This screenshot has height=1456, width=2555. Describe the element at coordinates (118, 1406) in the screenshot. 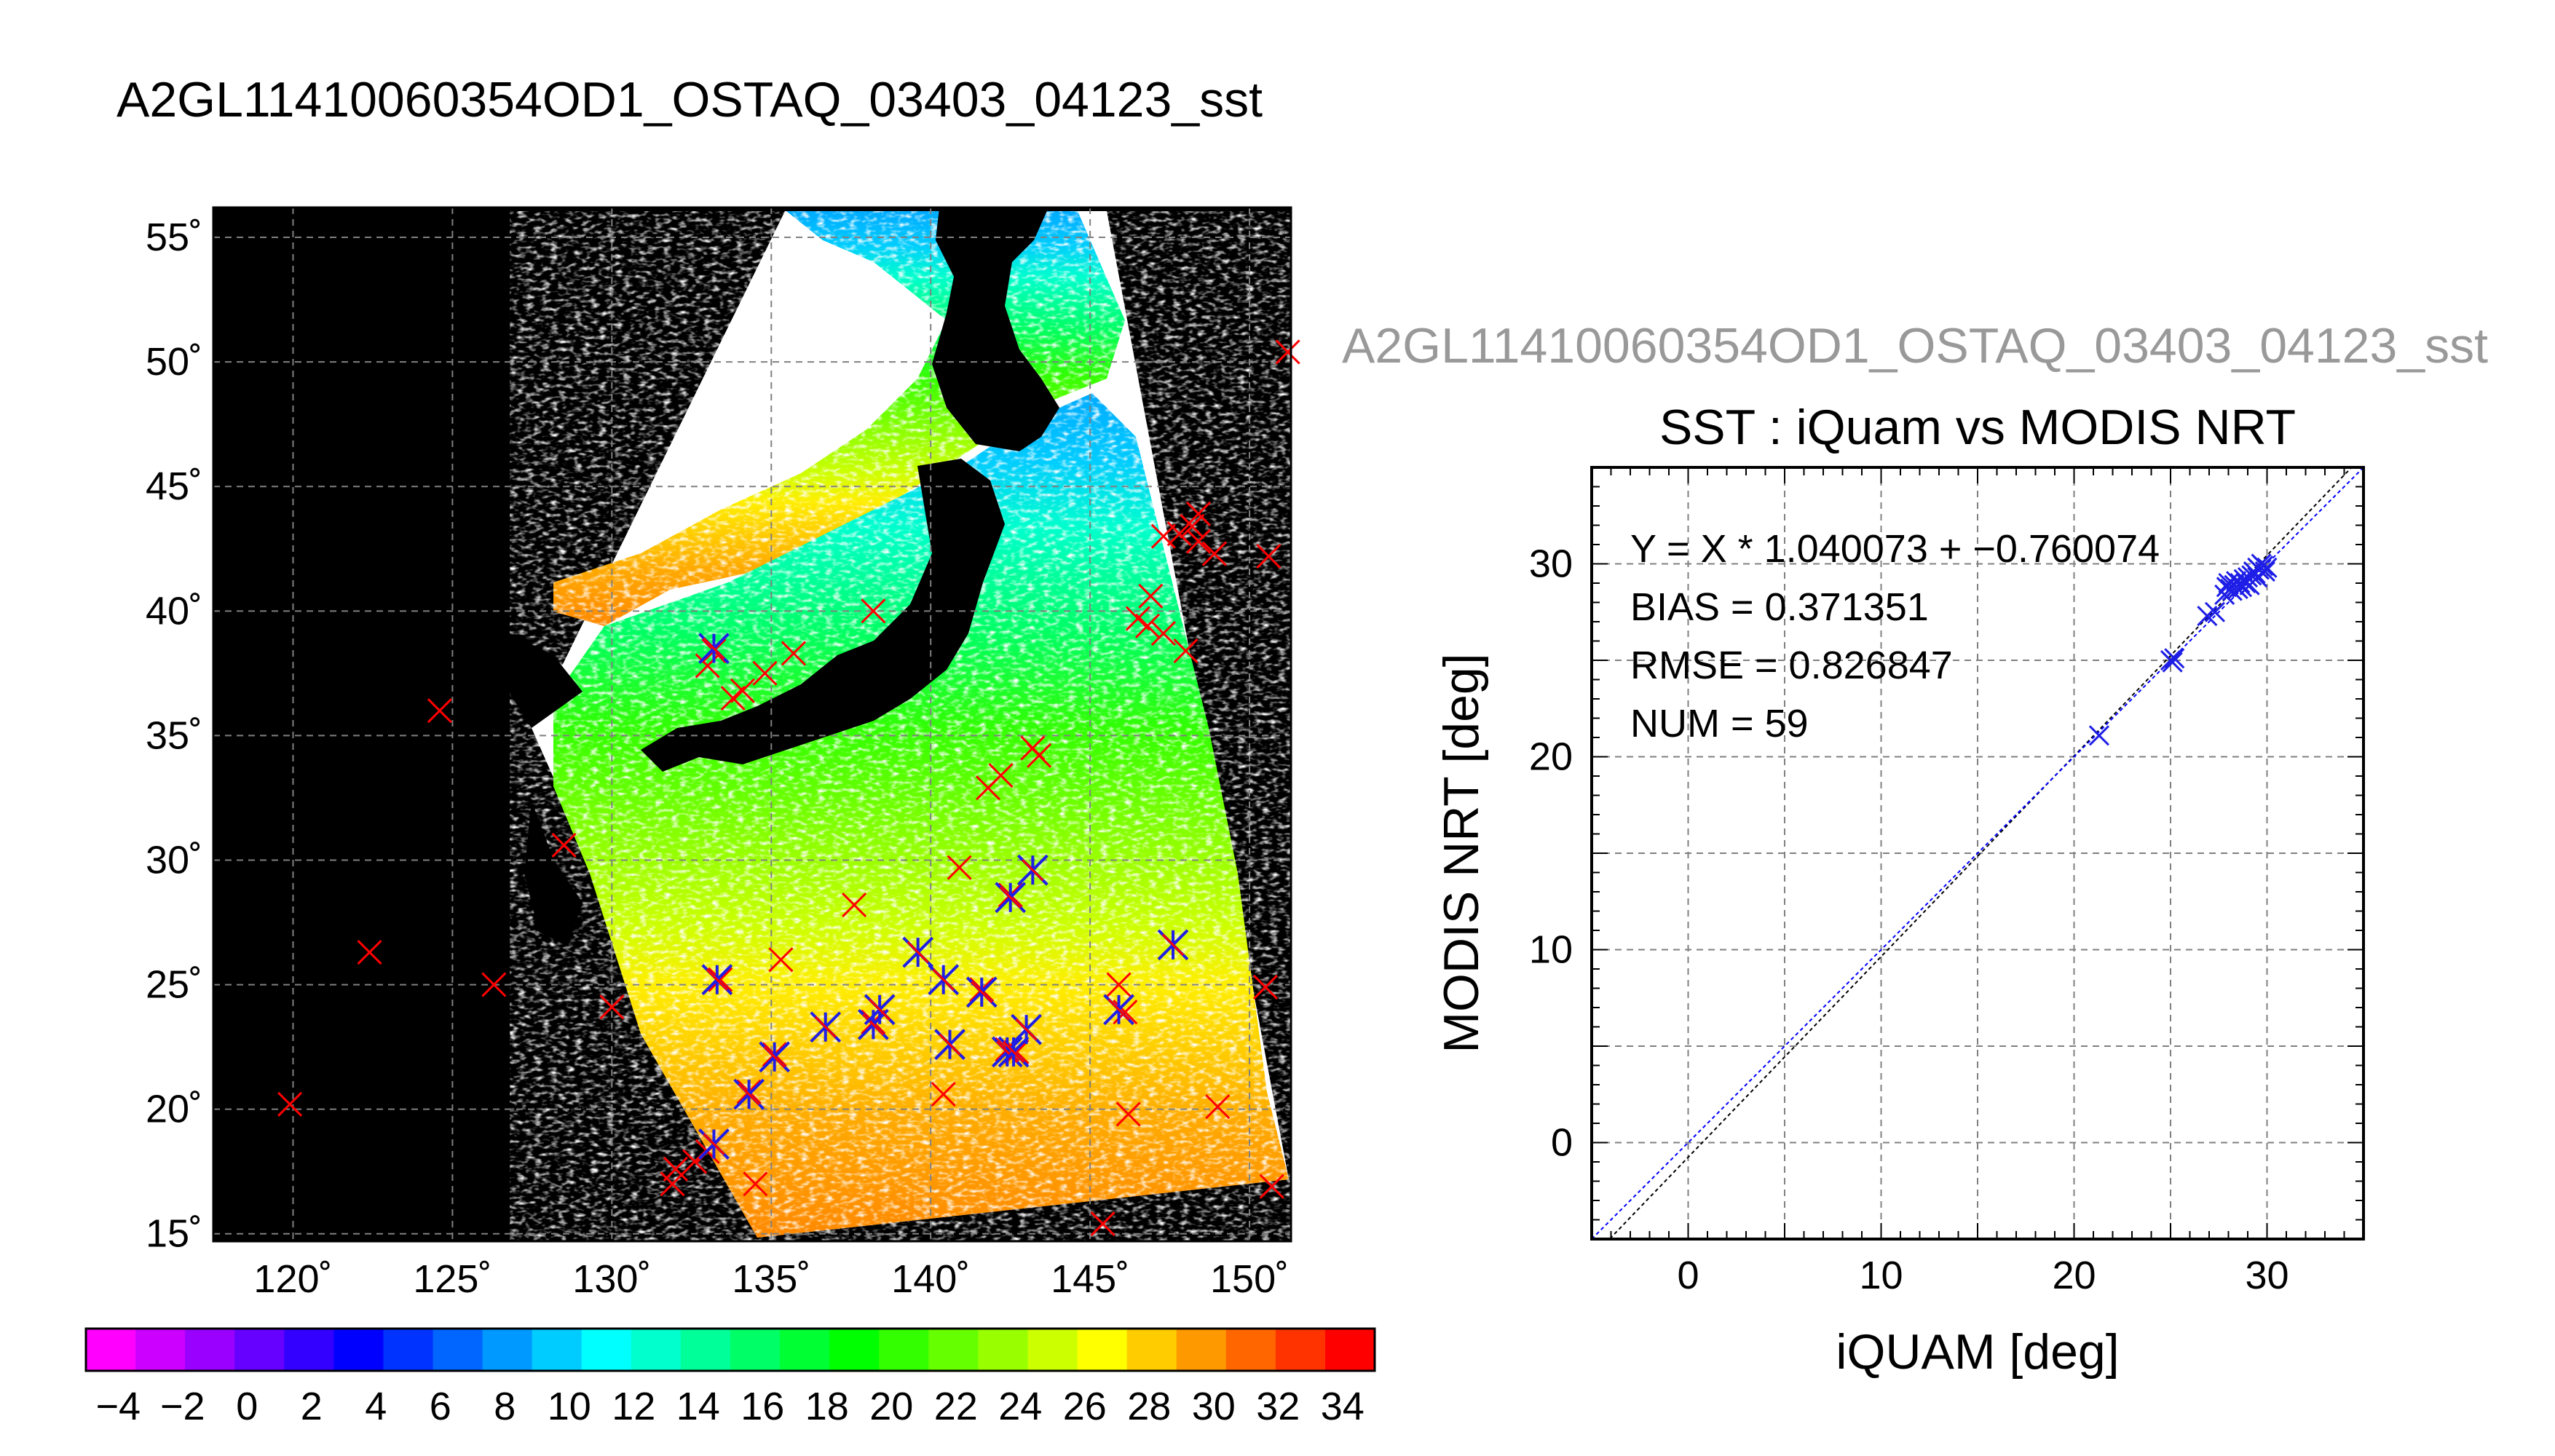

I see `colorbar-tick-label: −4` at that location.